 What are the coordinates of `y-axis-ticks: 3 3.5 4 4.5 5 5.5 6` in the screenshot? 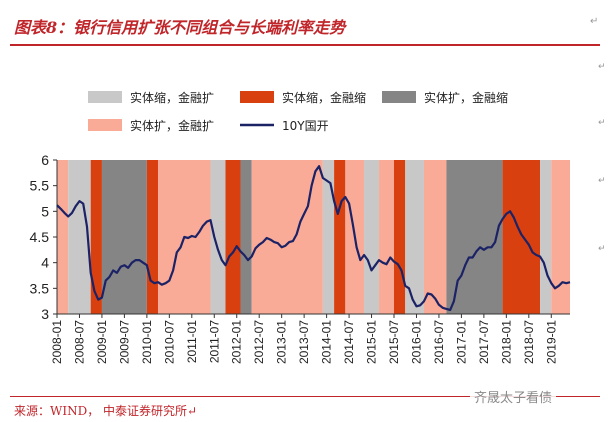 It's located at (43, 237).